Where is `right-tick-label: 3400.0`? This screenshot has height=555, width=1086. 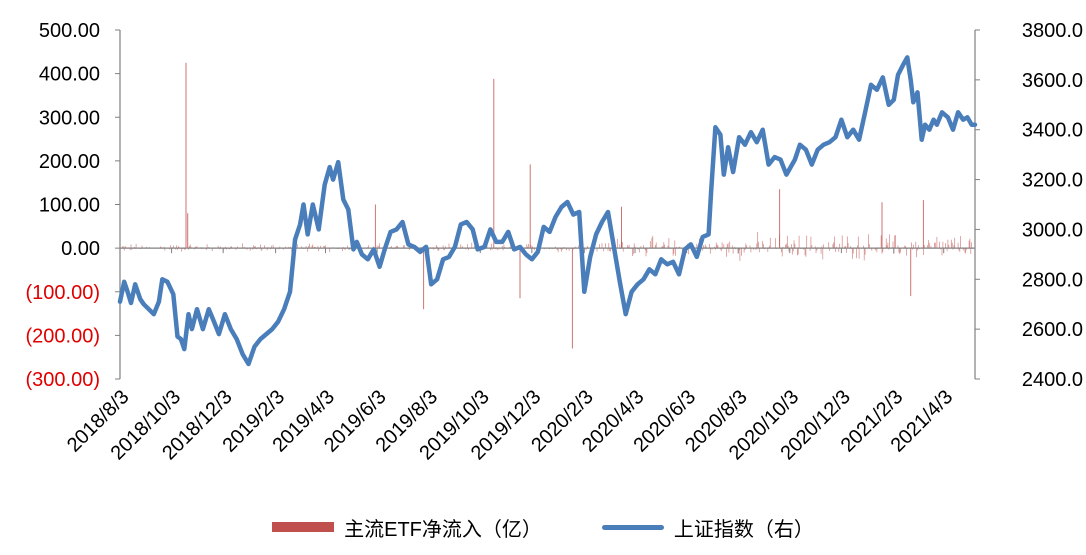
right-tick-label: 3400.0 is located at coordinates (1052, 131).